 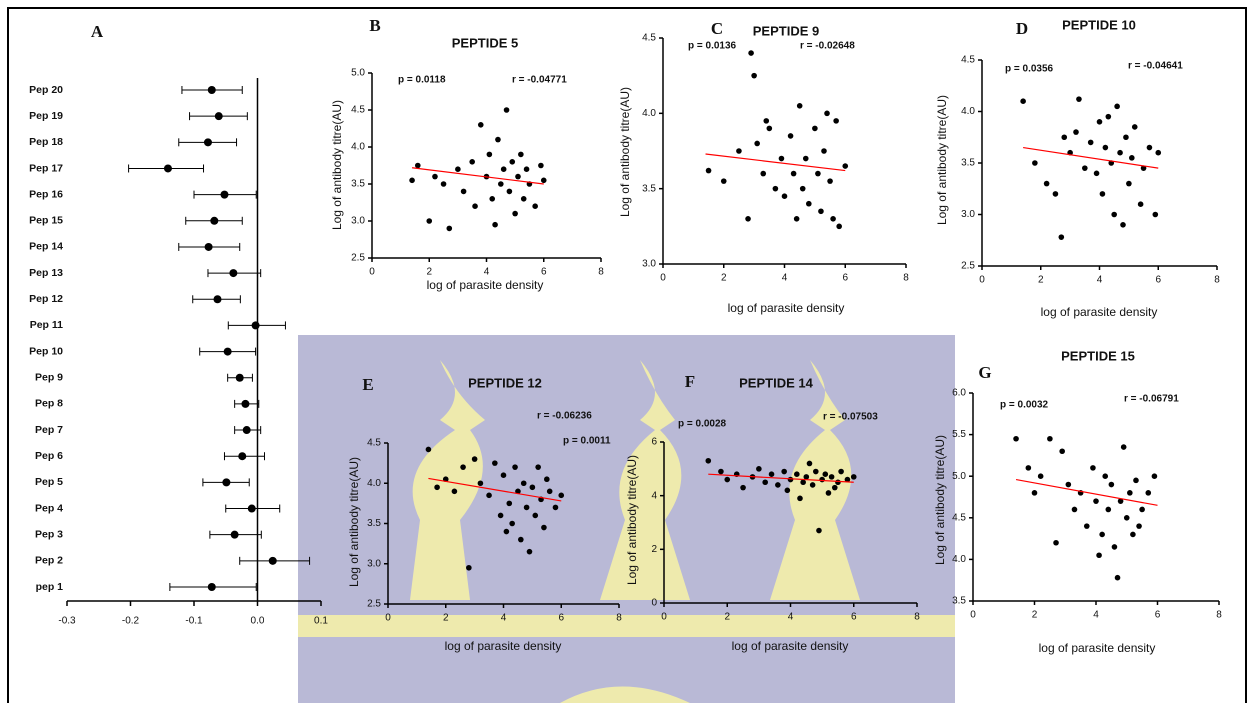 I want to click on p-value: p = 0.0136, so click(x=712, y=46).